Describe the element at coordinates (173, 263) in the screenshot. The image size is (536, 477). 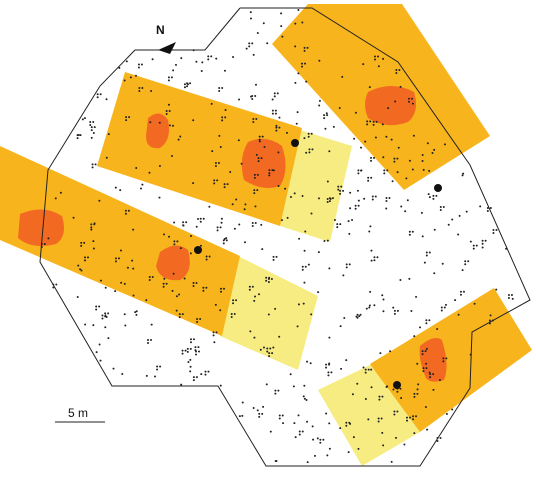
I see `hearth` at that location.